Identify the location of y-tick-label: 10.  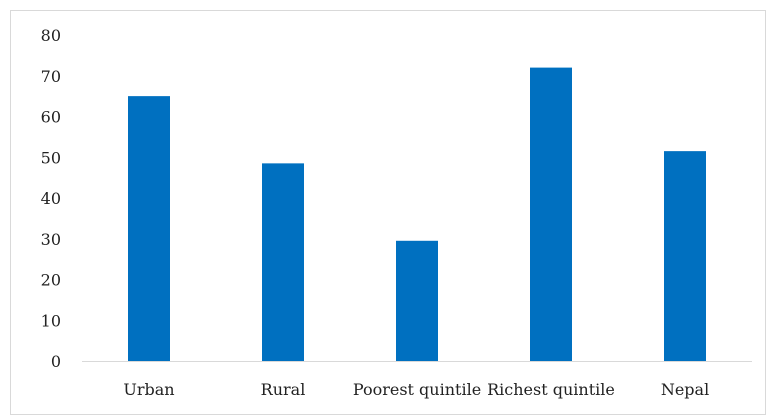
(51, 320).